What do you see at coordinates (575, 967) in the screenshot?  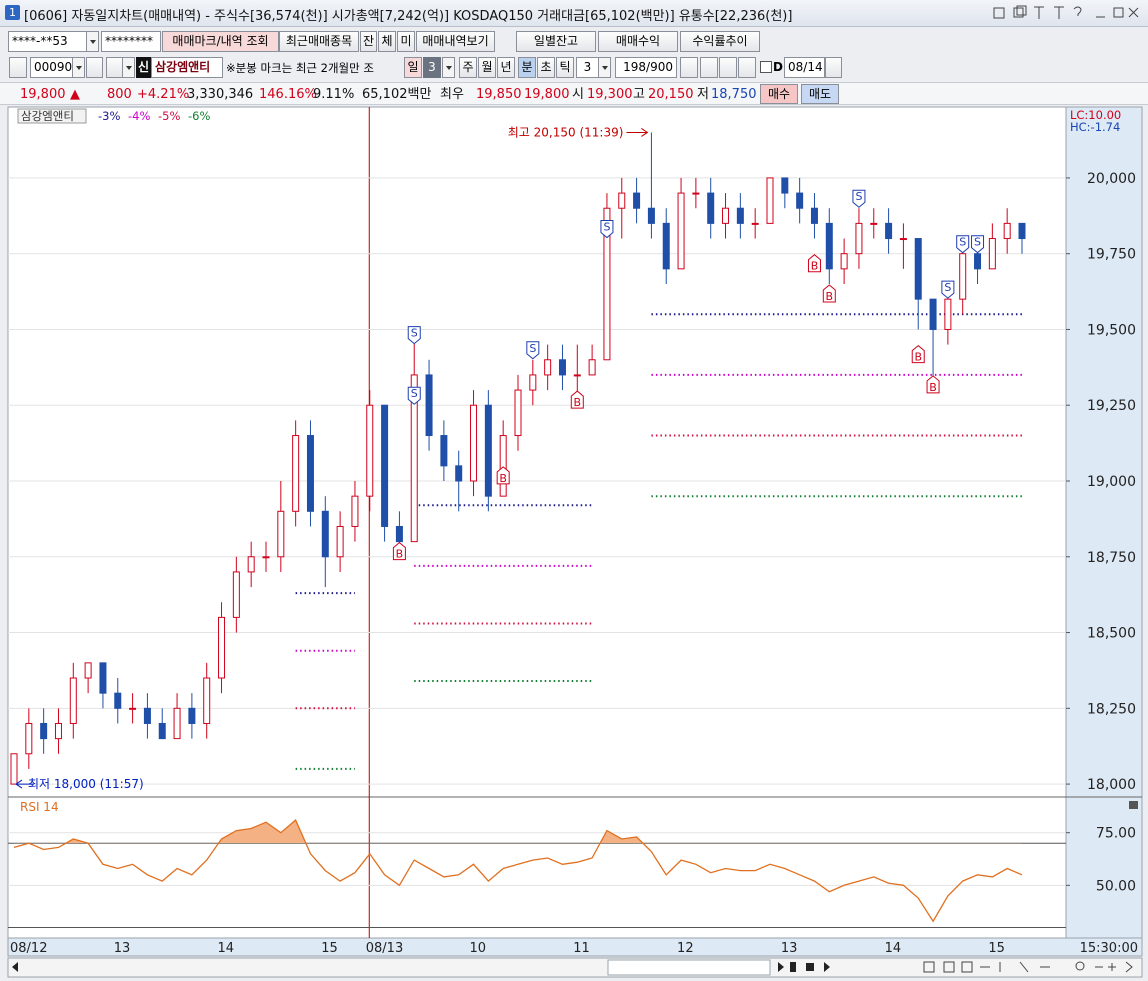 I see `scrollbar` at bounding box center [575, 967].